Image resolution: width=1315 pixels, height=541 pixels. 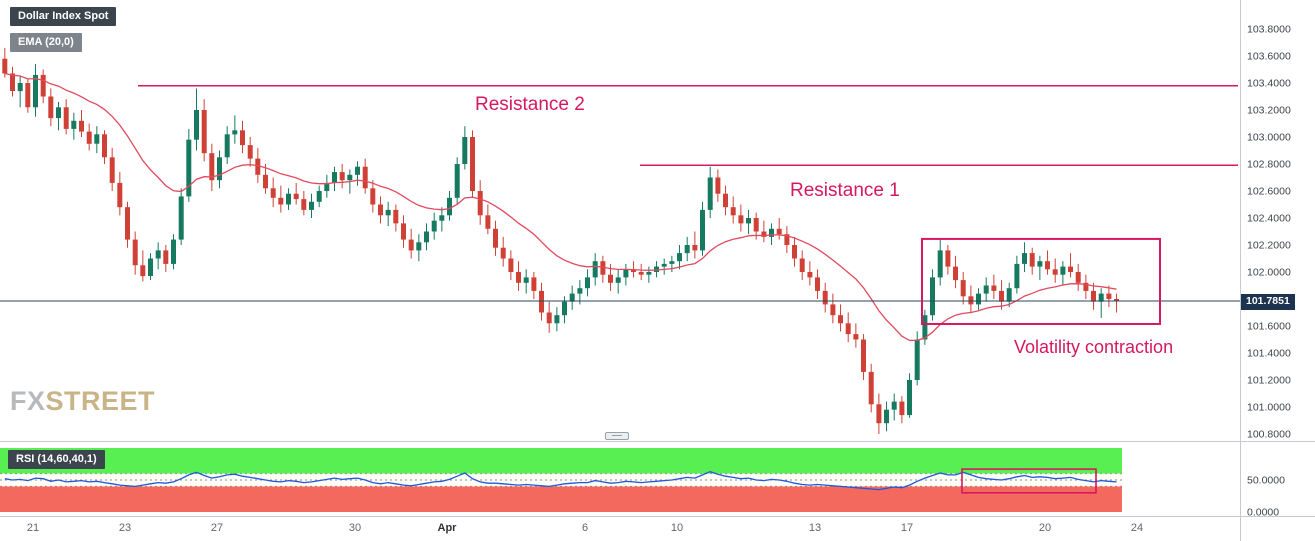 What do you see at coordinates (815, 528) in the screenshot?
I see `date-tick-label: 13` at bounding box center [815, 528].